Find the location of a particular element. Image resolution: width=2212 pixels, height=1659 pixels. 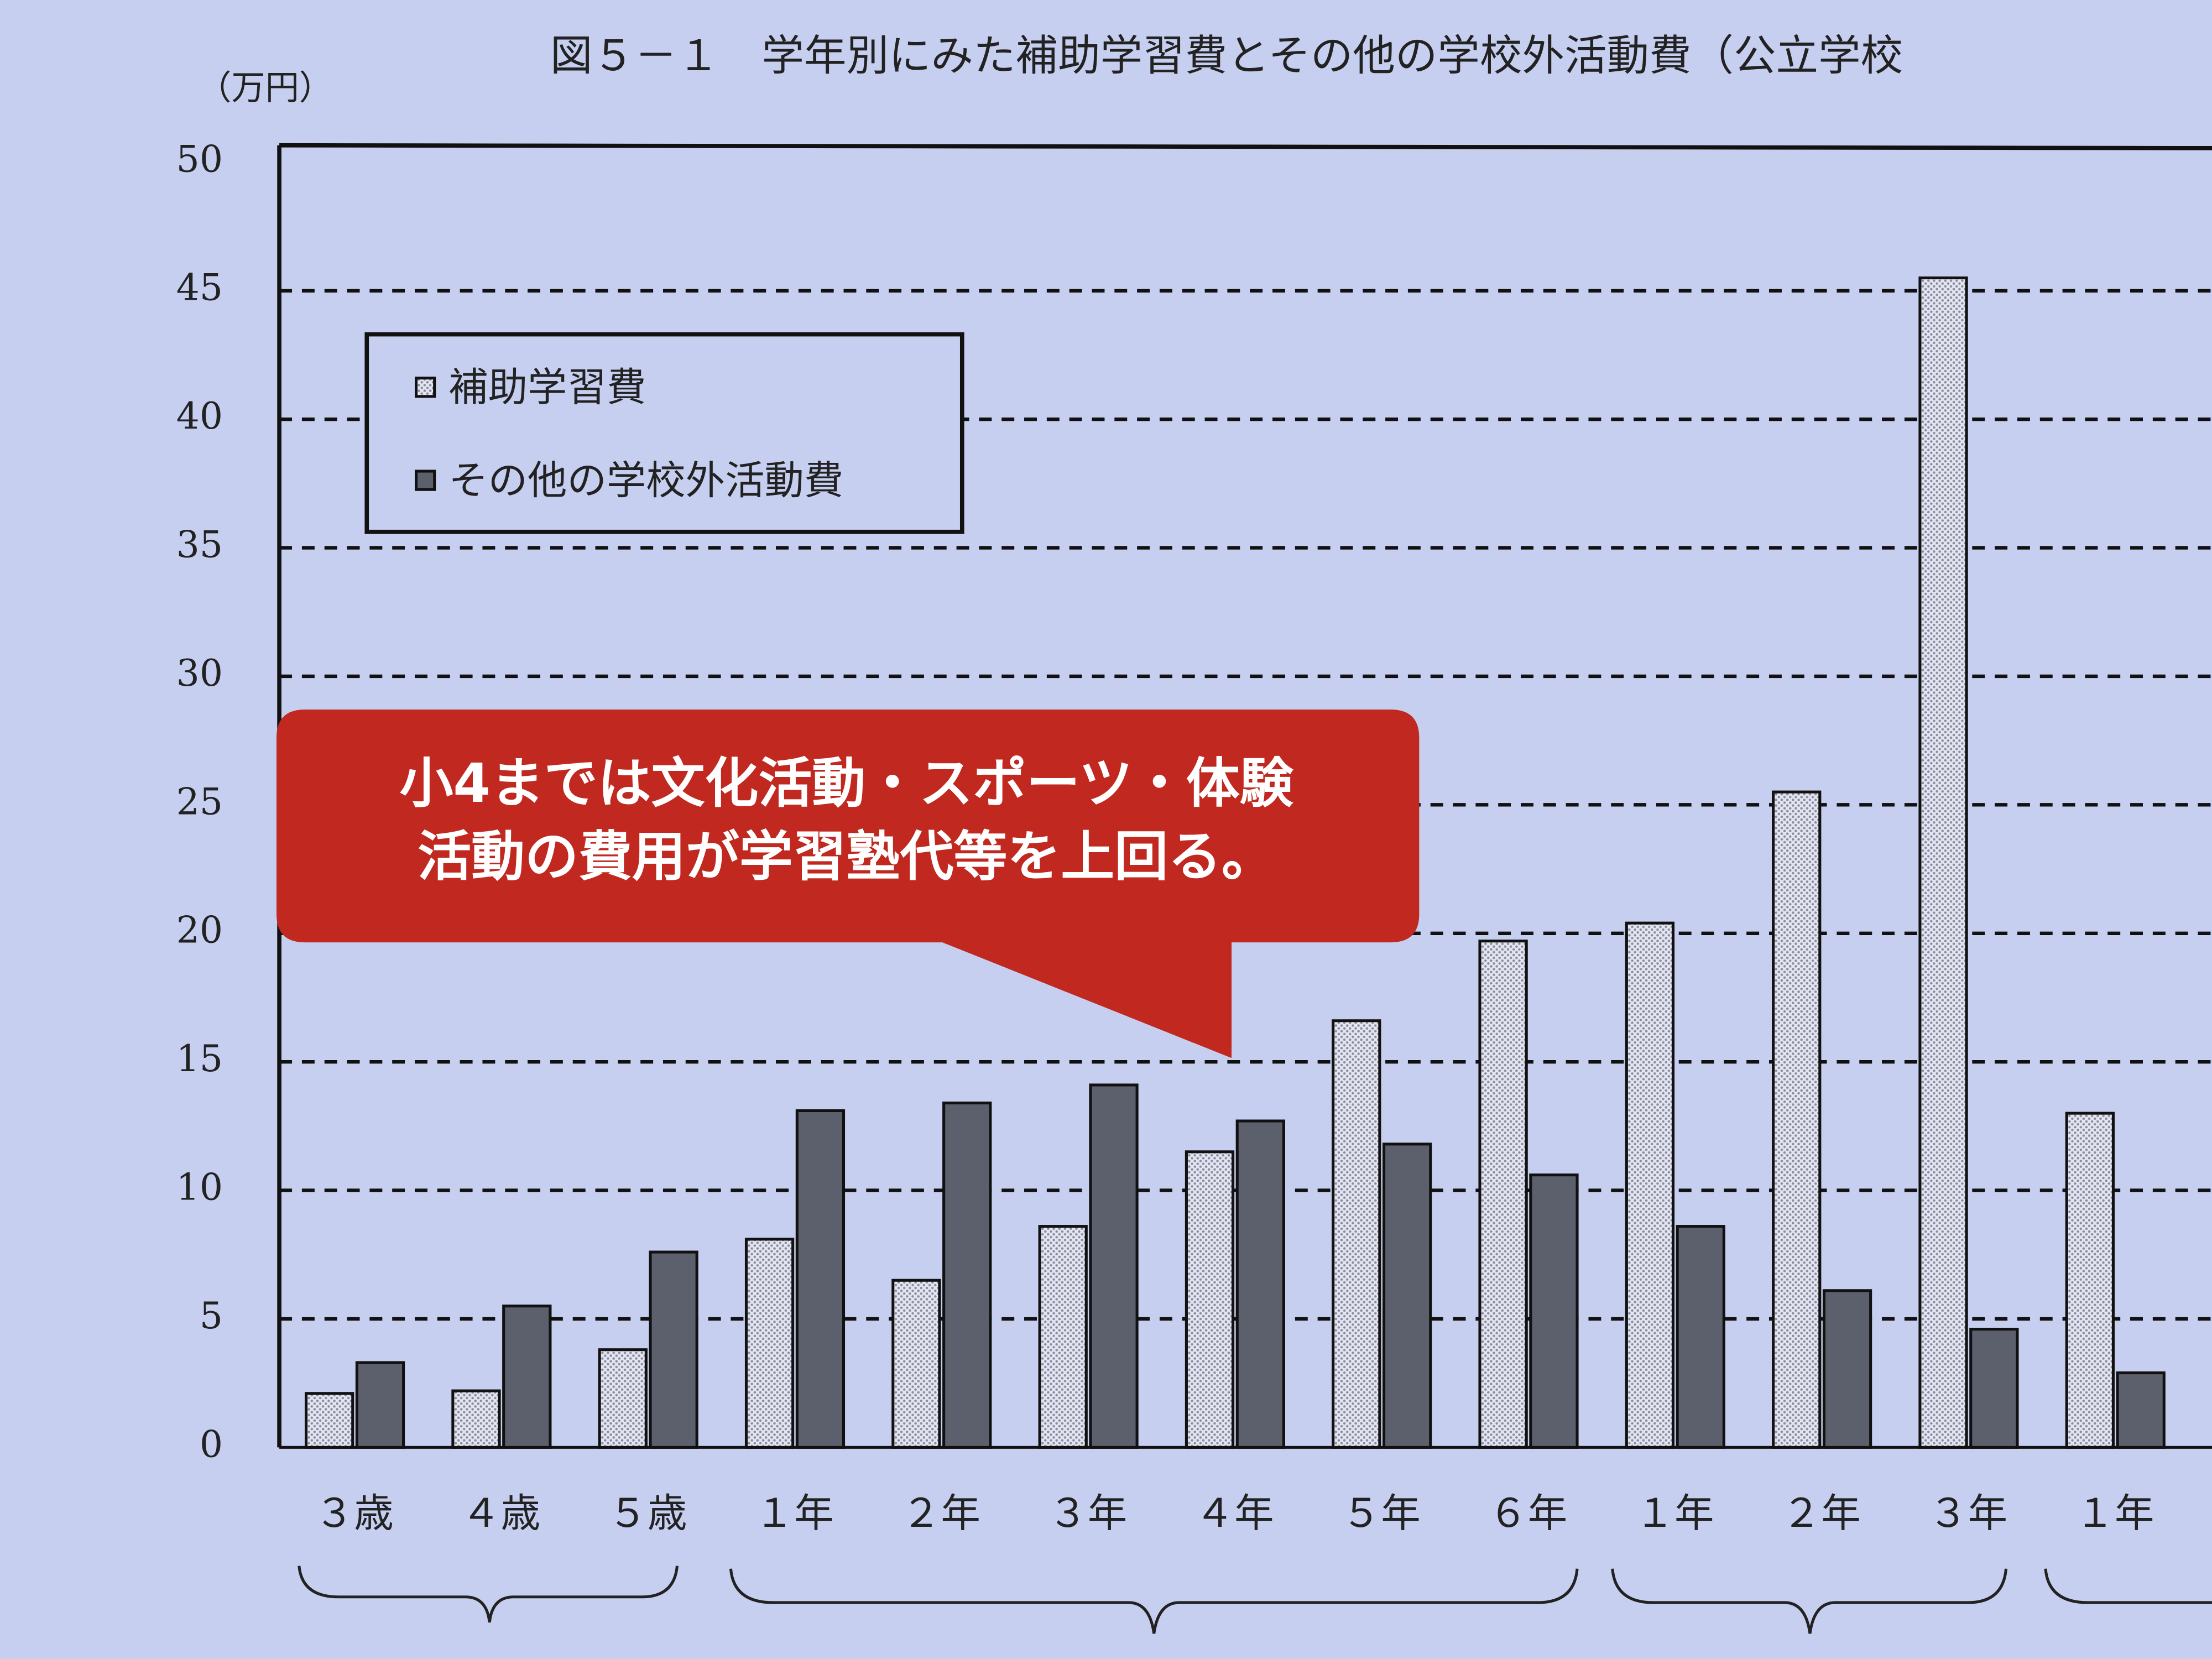

legend-box is located at coordinates (664, 433).